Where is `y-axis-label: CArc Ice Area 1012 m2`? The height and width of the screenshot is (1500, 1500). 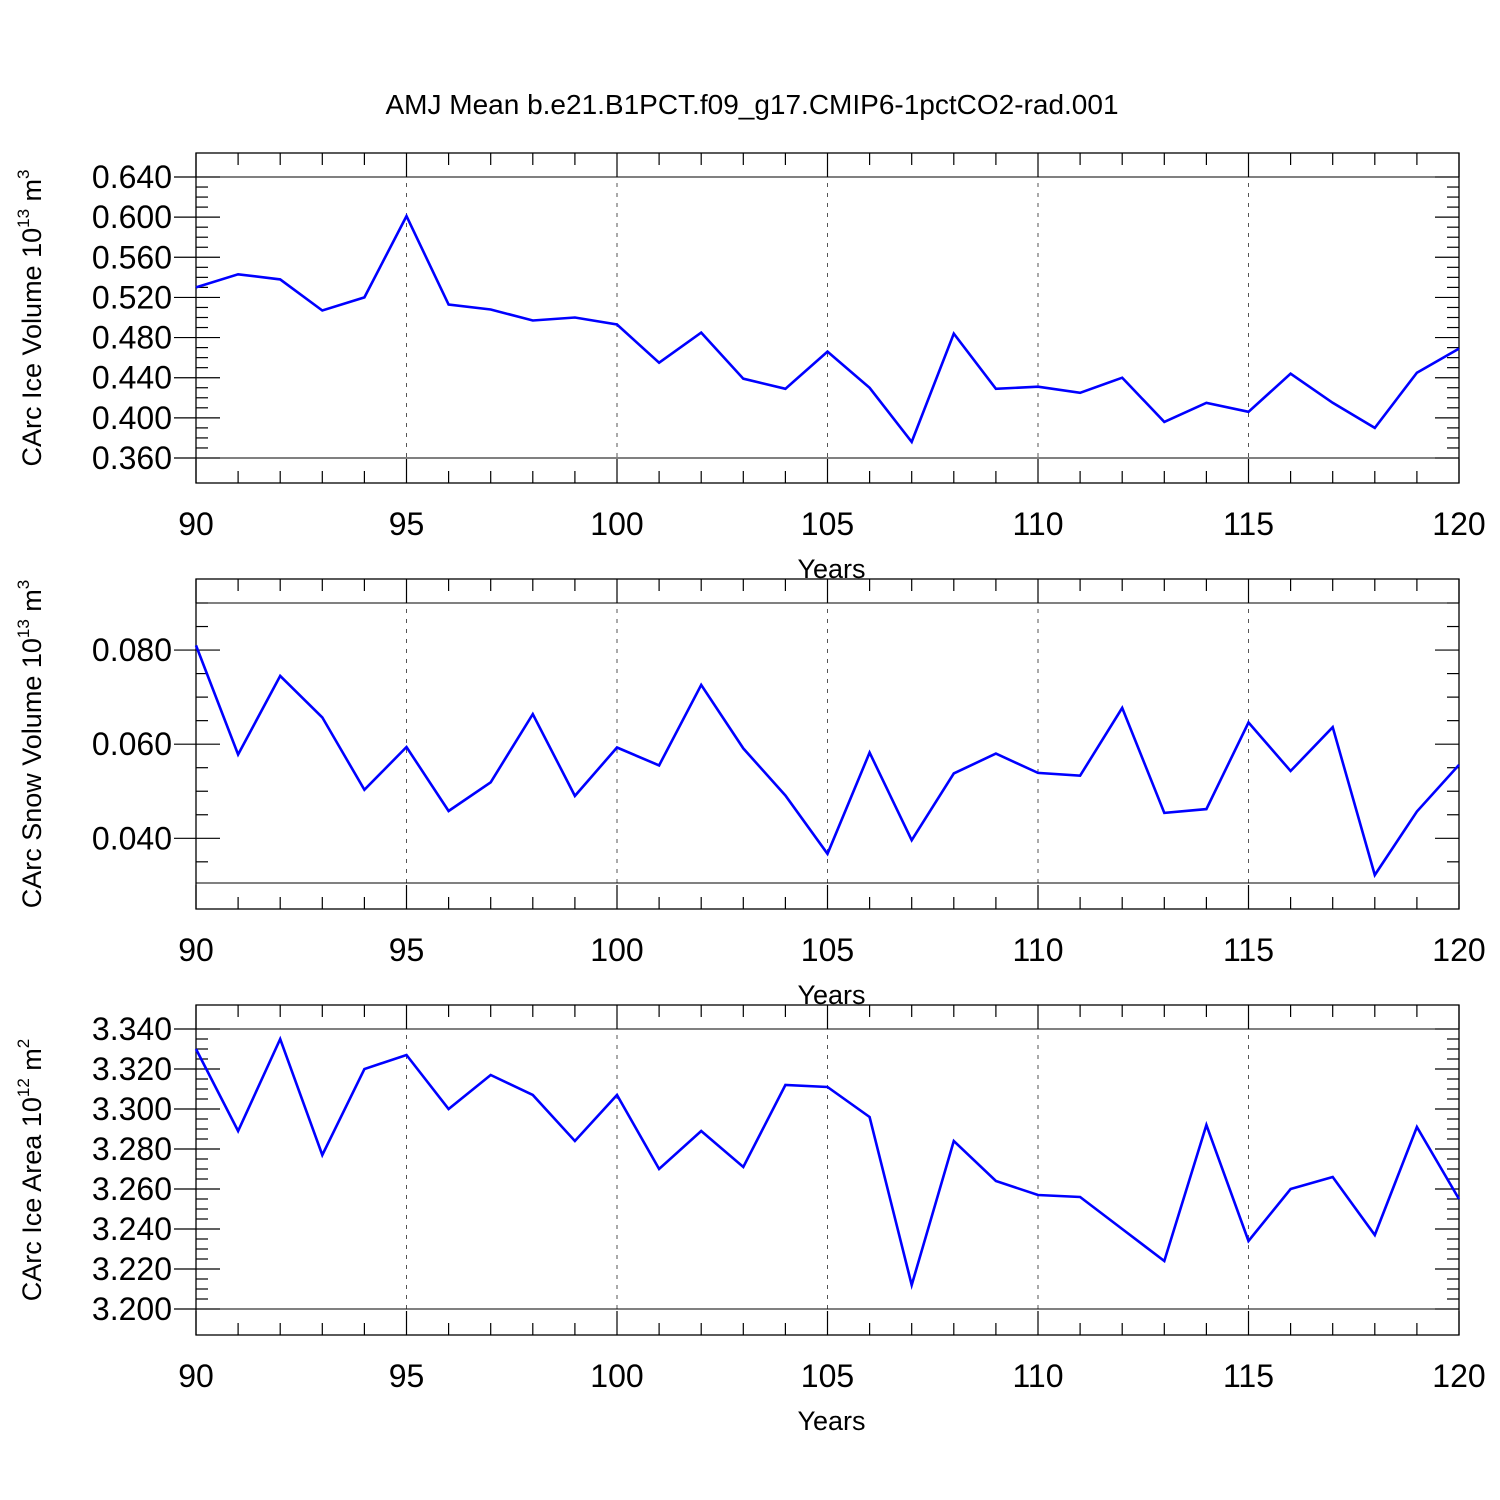
y-axis-label: CArc Ice Area 1012 m2 is located at coordinates (30, 1170).